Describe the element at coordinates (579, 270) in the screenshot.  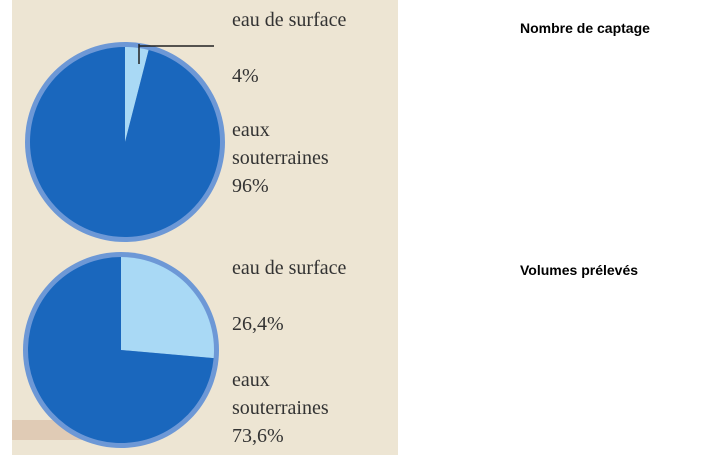
I see `chart-title: Volumes prélevés` at that location.